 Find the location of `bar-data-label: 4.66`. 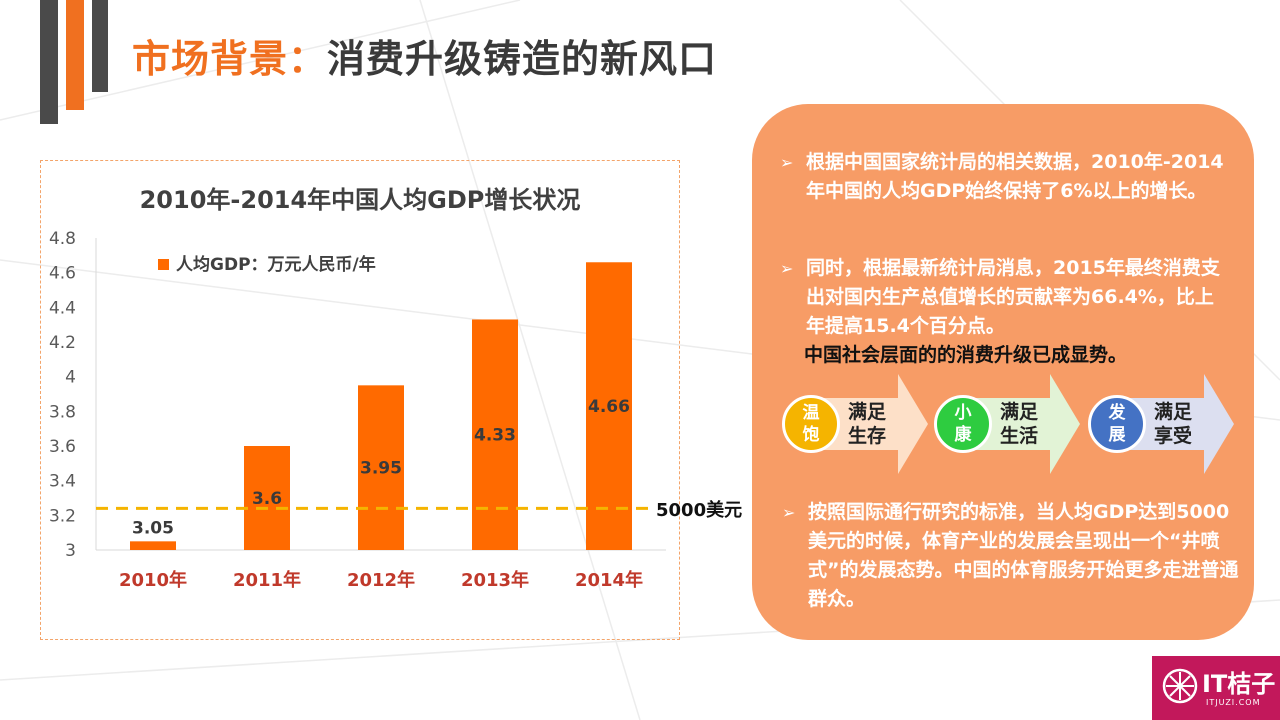

bar-data-label: 4.66 is located at coordinates (609, 407).